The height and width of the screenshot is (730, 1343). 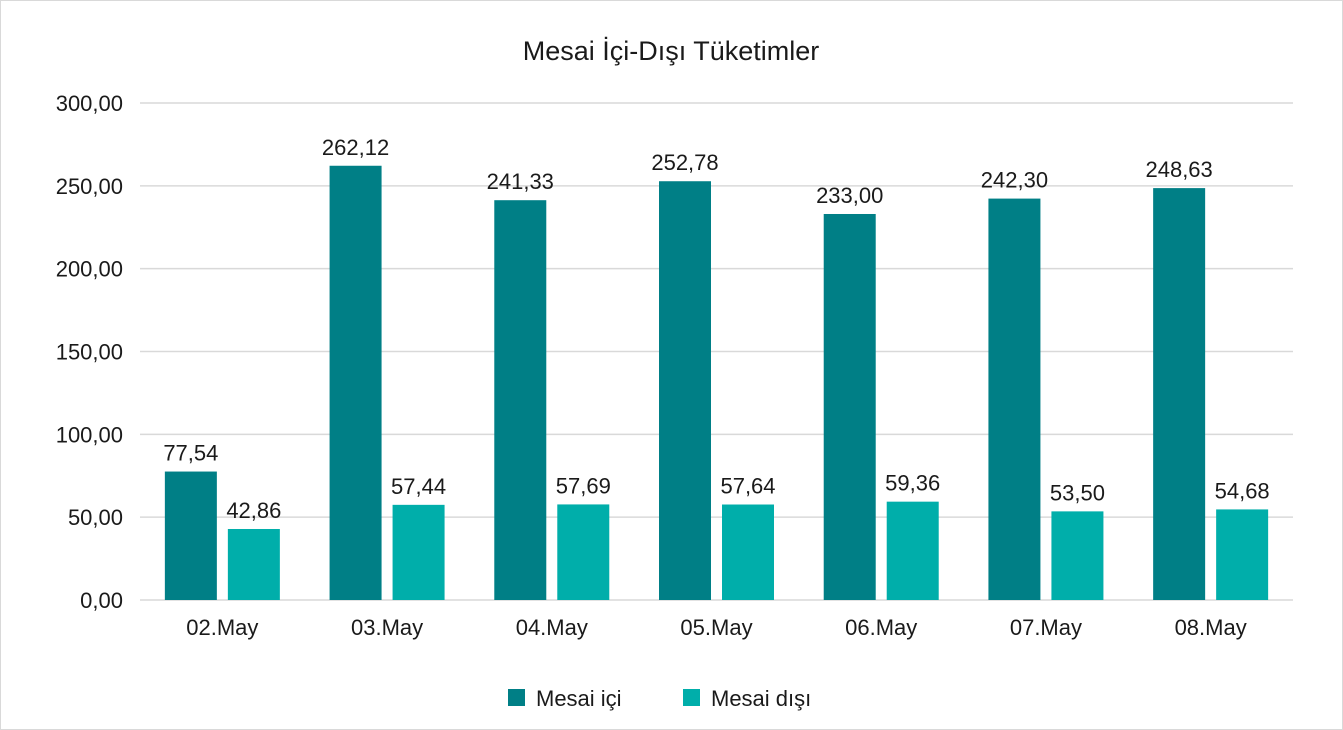 I want to click on chart-title: Mesai İçi-Dışı Tüketimler, so click(x=671, y=50).